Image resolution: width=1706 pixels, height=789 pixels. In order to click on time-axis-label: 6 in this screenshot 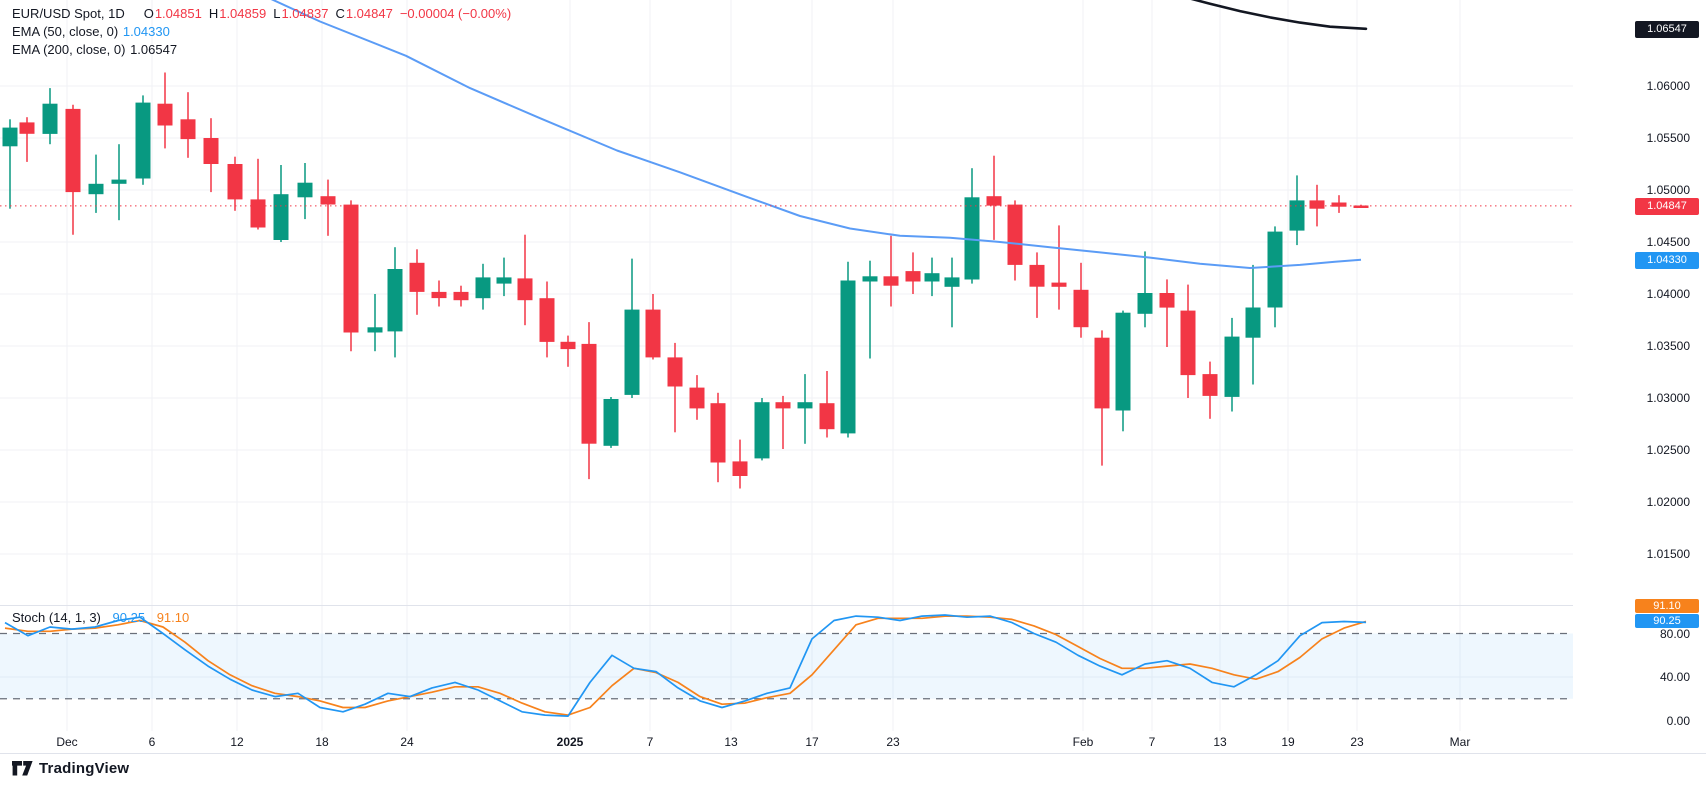, I will do `click(152, 742)`.